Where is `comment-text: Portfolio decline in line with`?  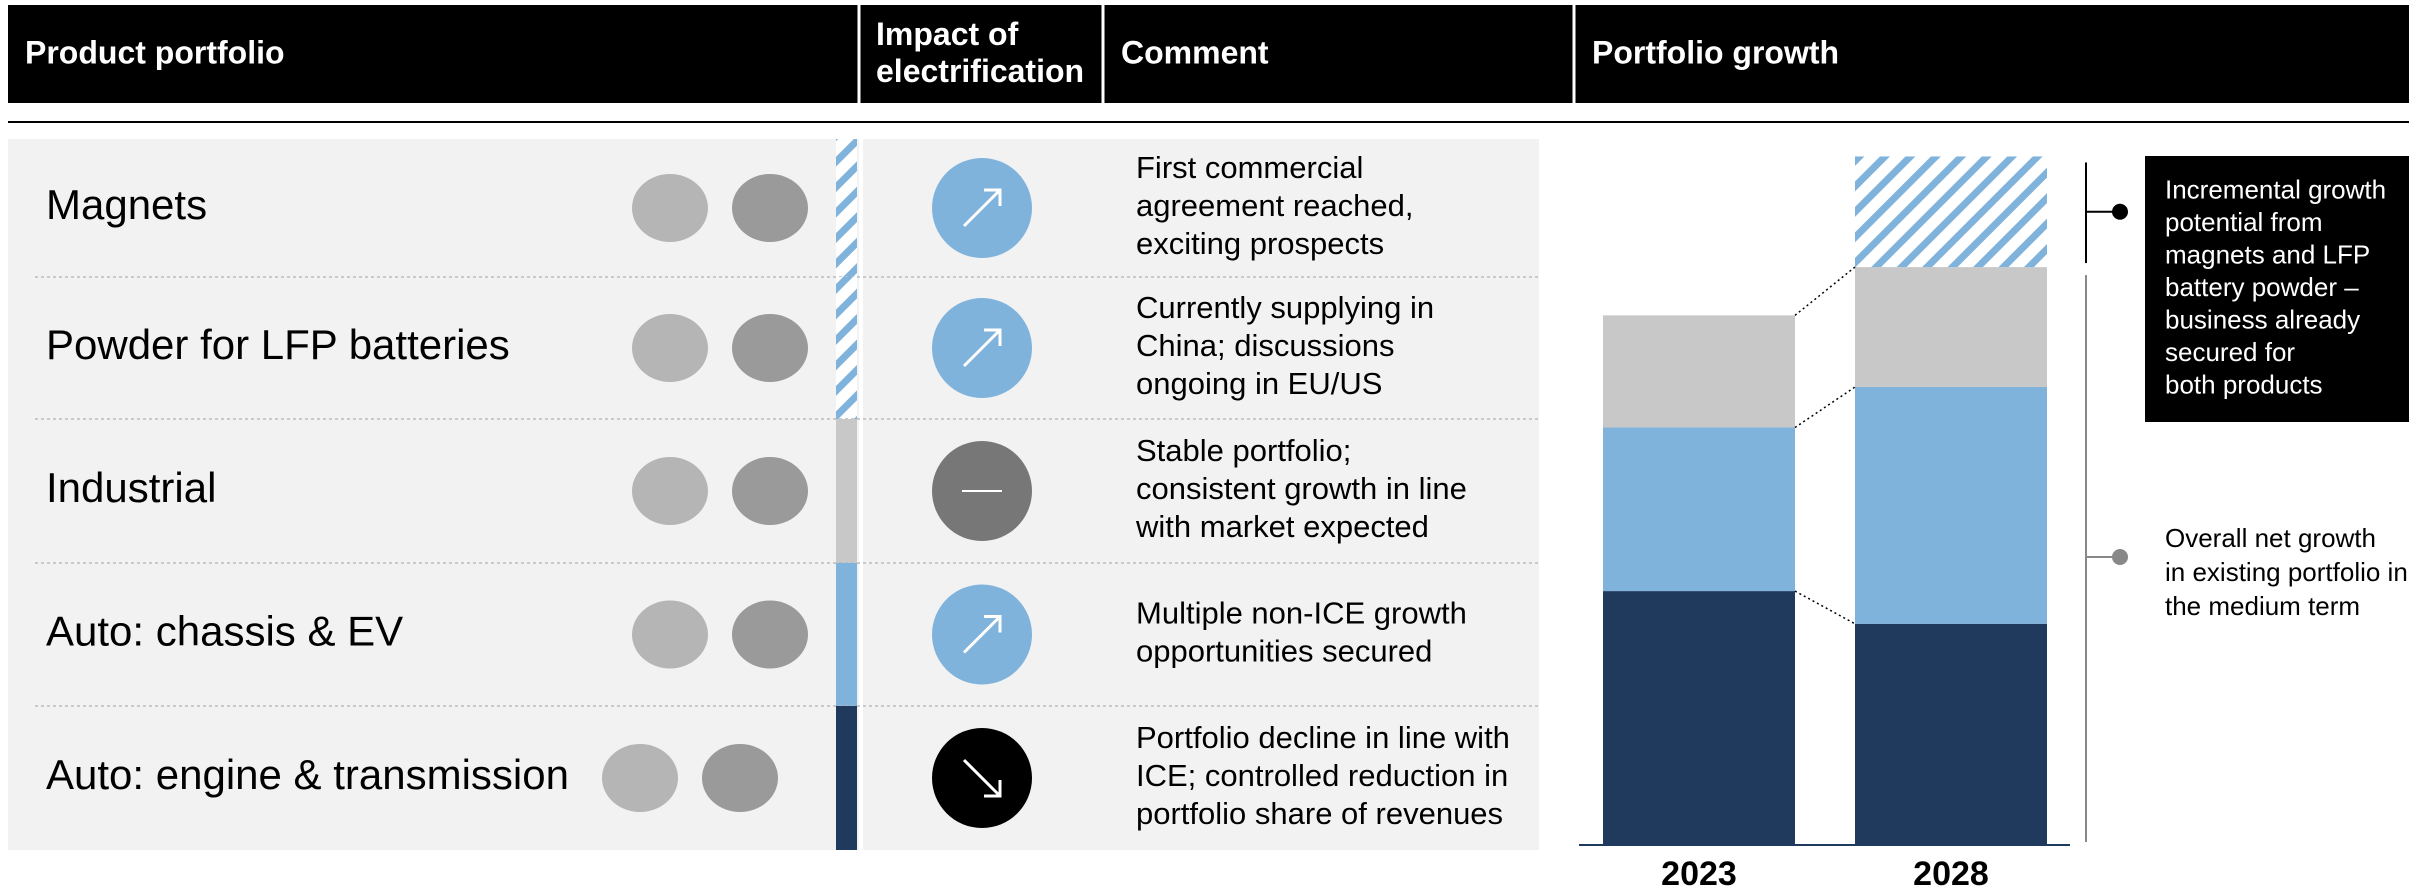
comment-text: Portfolio decline in line with is located at coordinates (1323, 737).